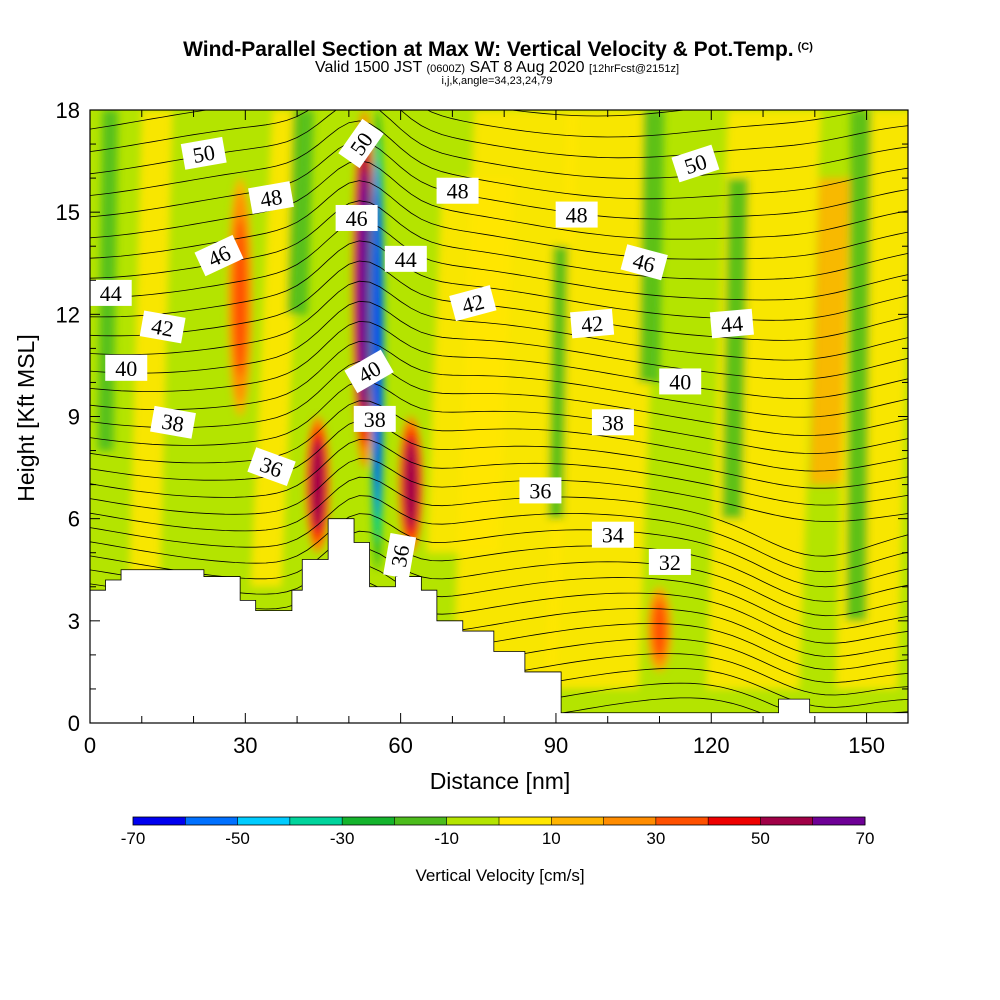 This screenshot has height=1000, width=1000. Describe the element at coordinates (400, 745) in the screenshot. I see `x-tick-label: 60` at that location.